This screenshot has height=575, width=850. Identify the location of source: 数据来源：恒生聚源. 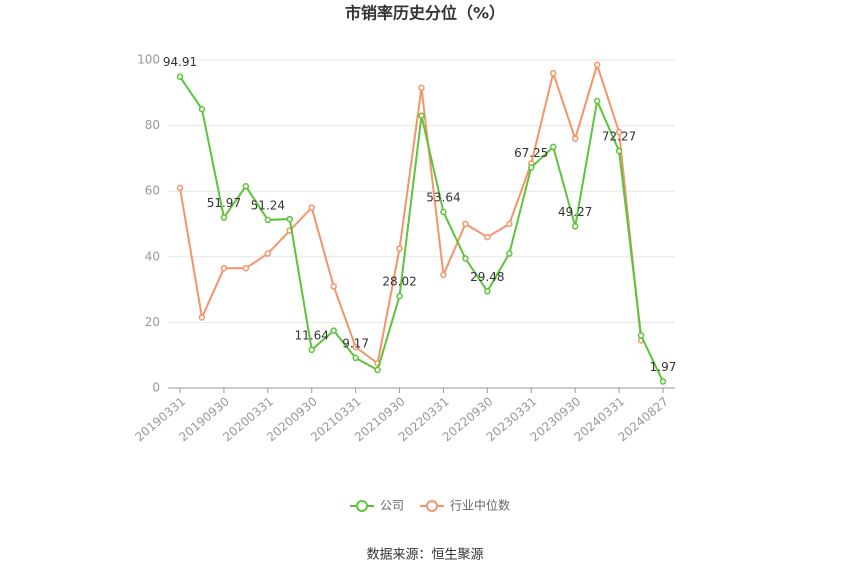
(424, 555).